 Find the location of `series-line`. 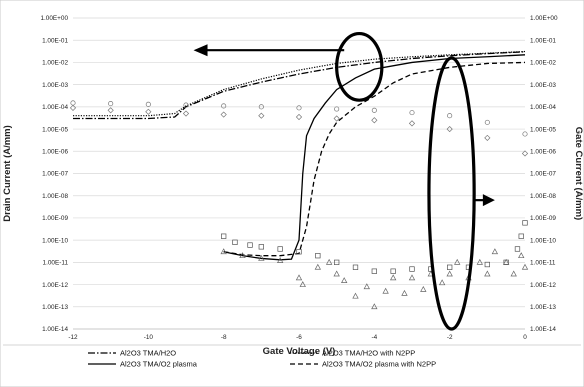

series-line is located at coordinates (299, 83).